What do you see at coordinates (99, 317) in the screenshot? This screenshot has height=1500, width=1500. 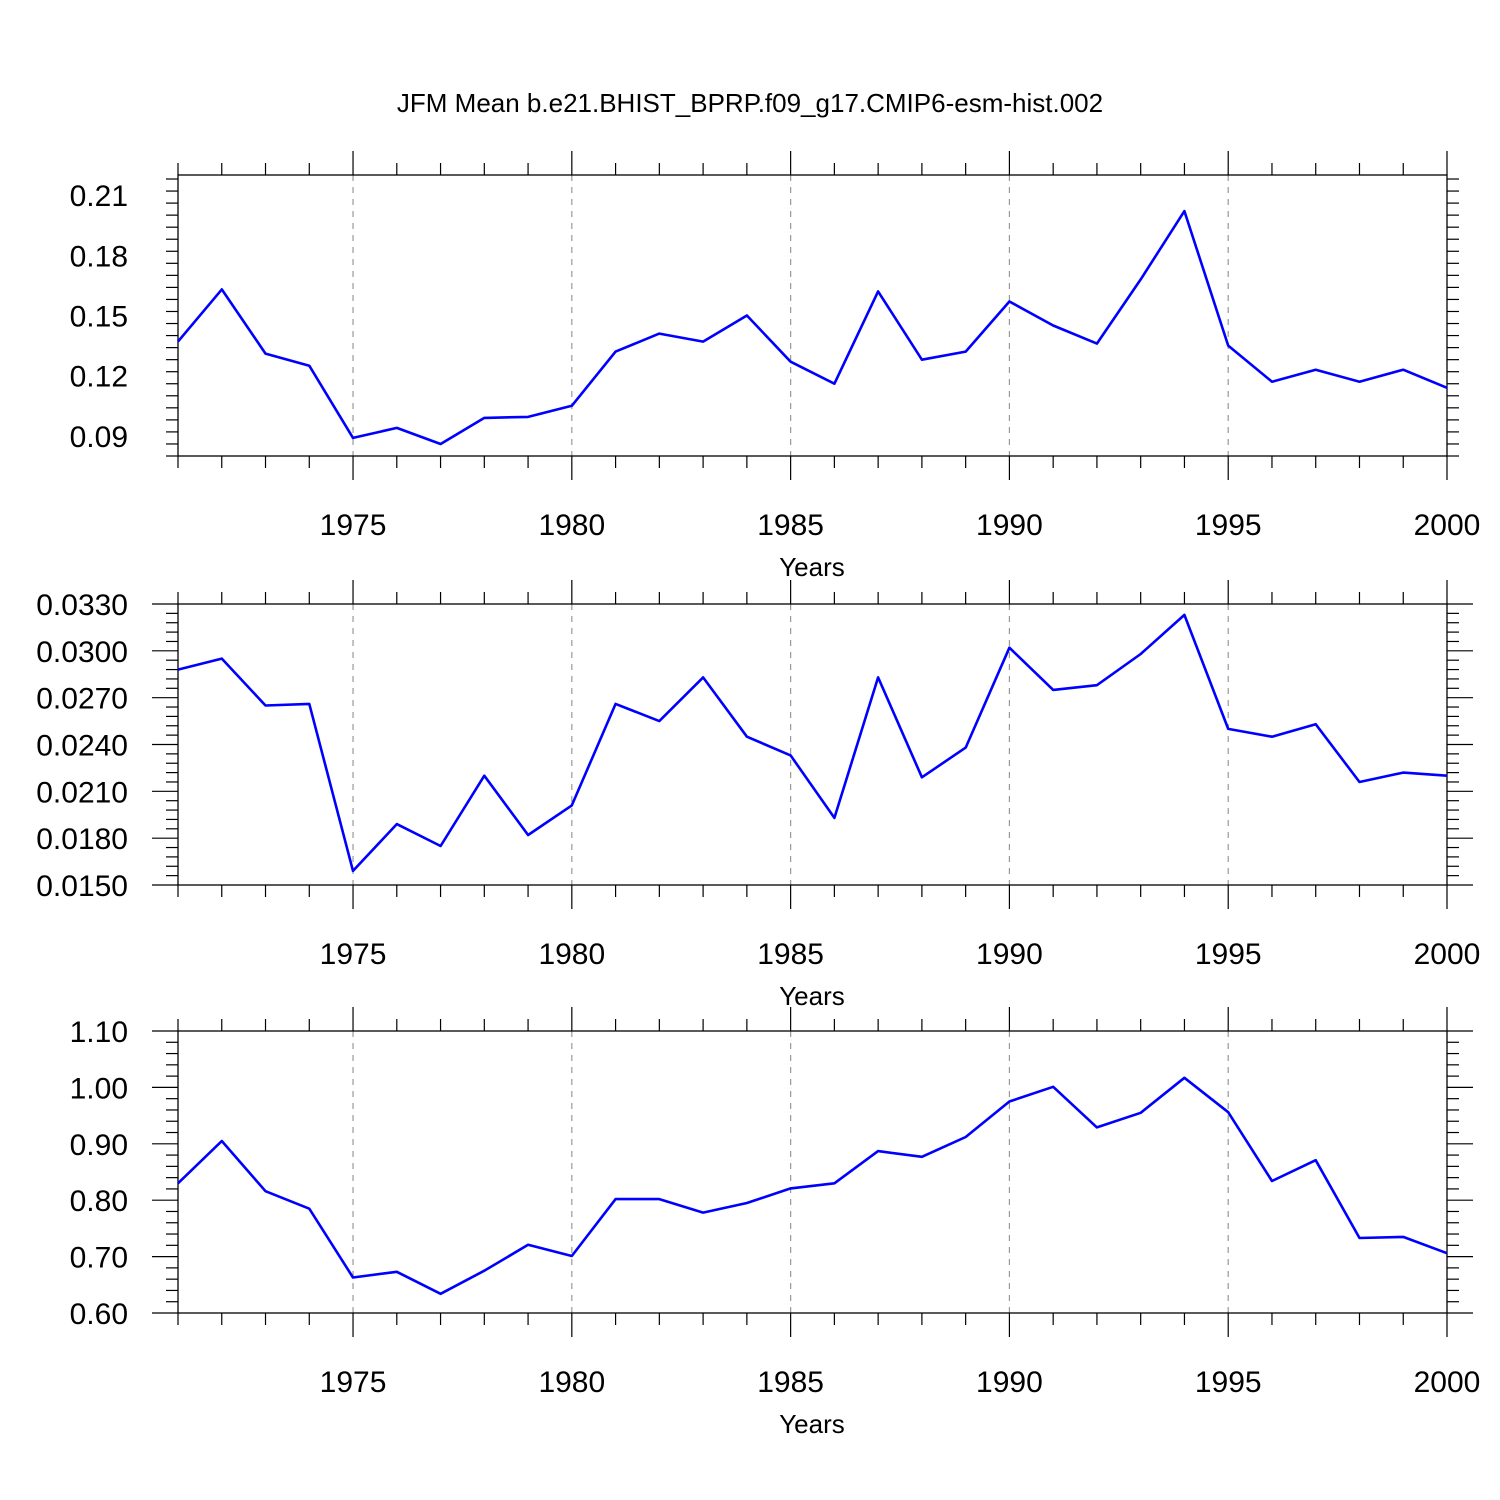 I see `y-tick-label: 0.15` at bounding box center [99, 317].